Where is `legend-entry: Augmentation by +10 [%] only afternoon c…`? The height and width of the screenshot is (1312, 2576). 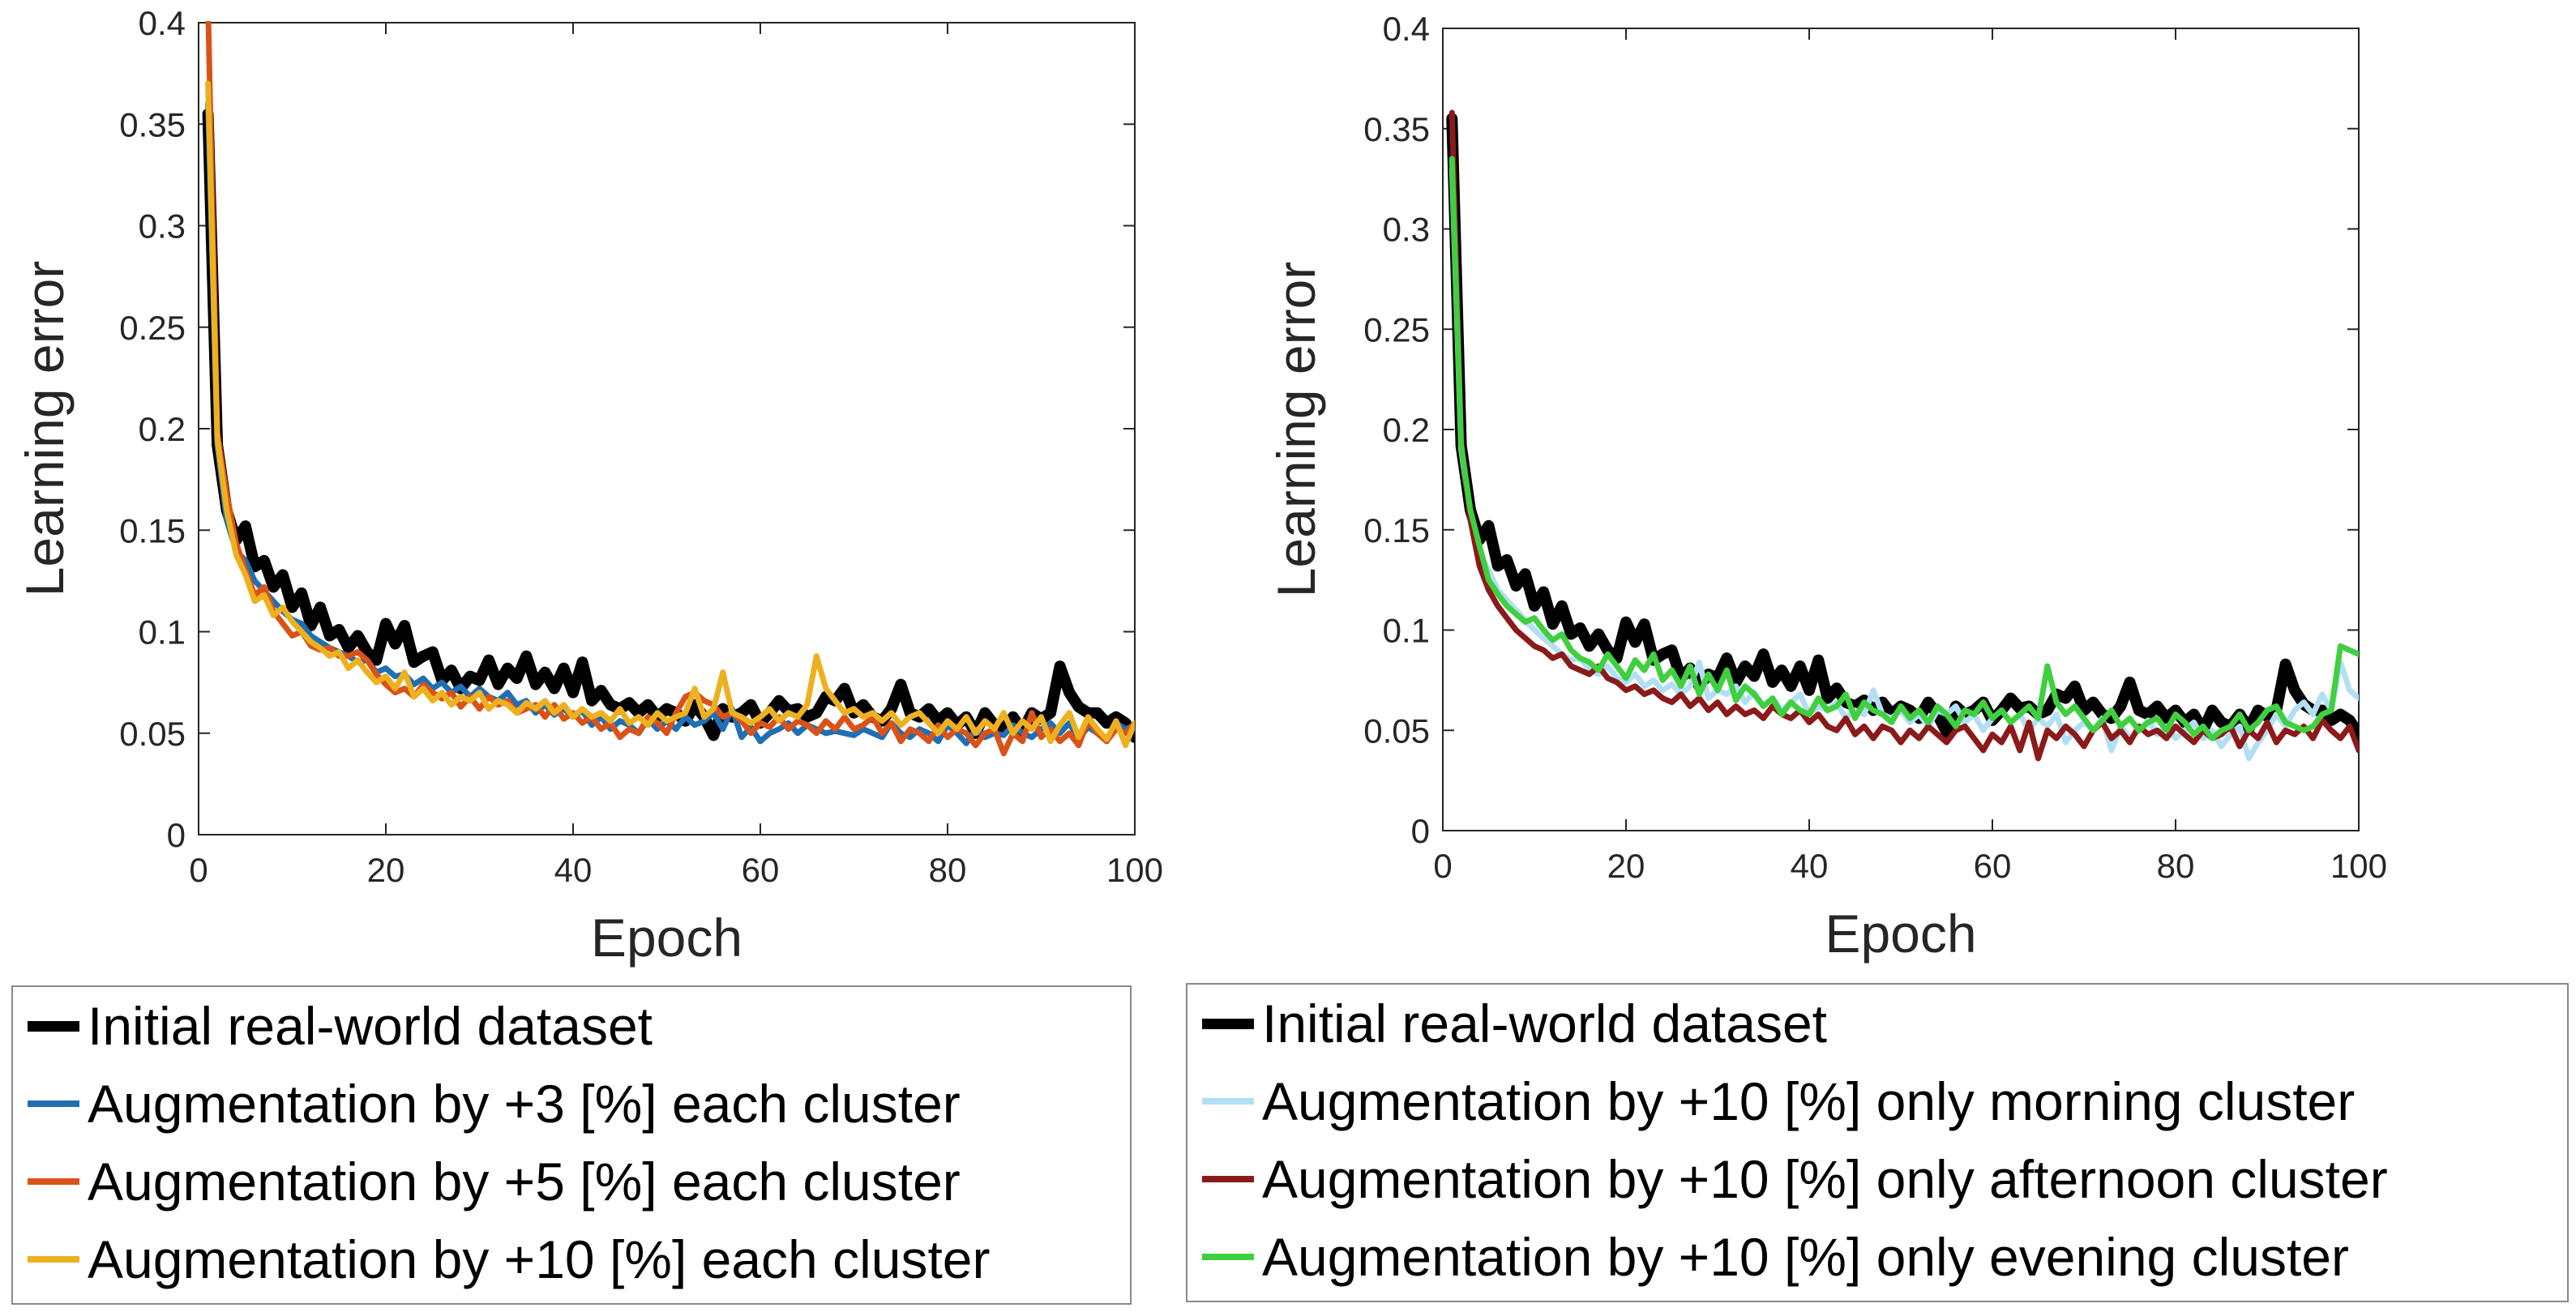 legend-entry: Augmentation by +10 [%] only afternoon c… is located at coordinates (1787, 1179).